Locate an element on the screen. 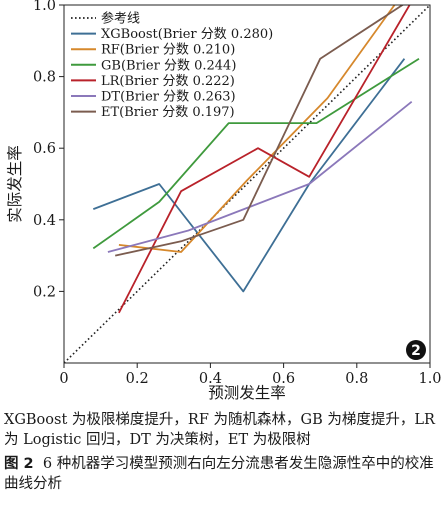 The height and width of the screenshot is (511, 445). figure-caption: 图 2 6 种机器学习模型预测右向左分流患者发生隐源性卒中的校准曲线分析 is located at coordinates (223, 474).